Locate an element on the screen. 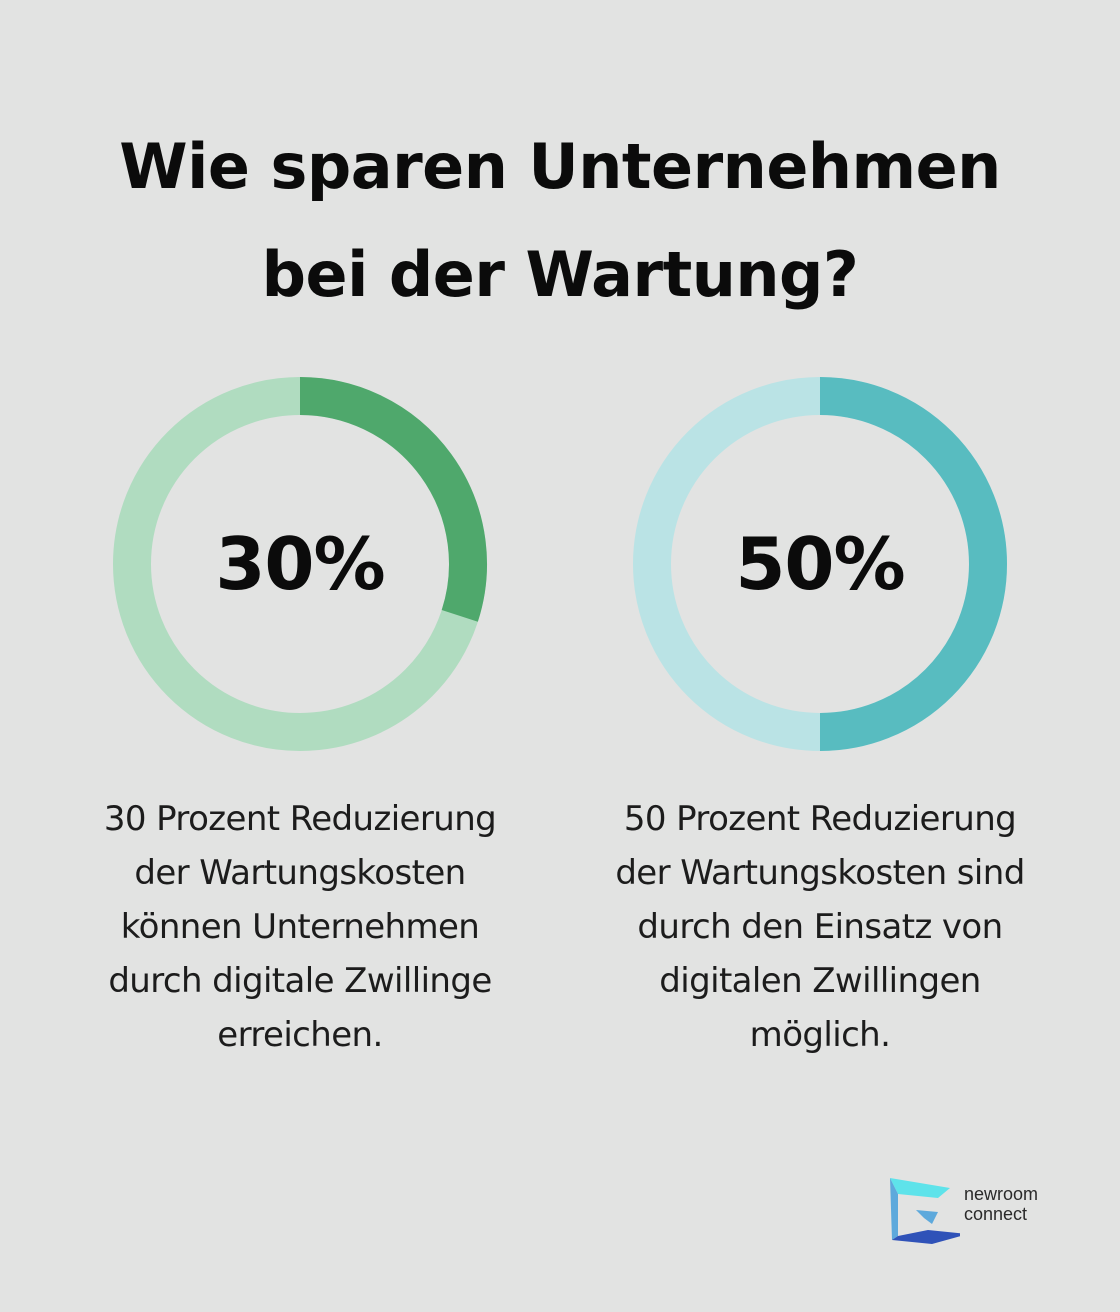 This screenshot has width=1120, height=1312. page-title-line-1: Wie sparen Unternehmen is located at coordinates (560, 166).